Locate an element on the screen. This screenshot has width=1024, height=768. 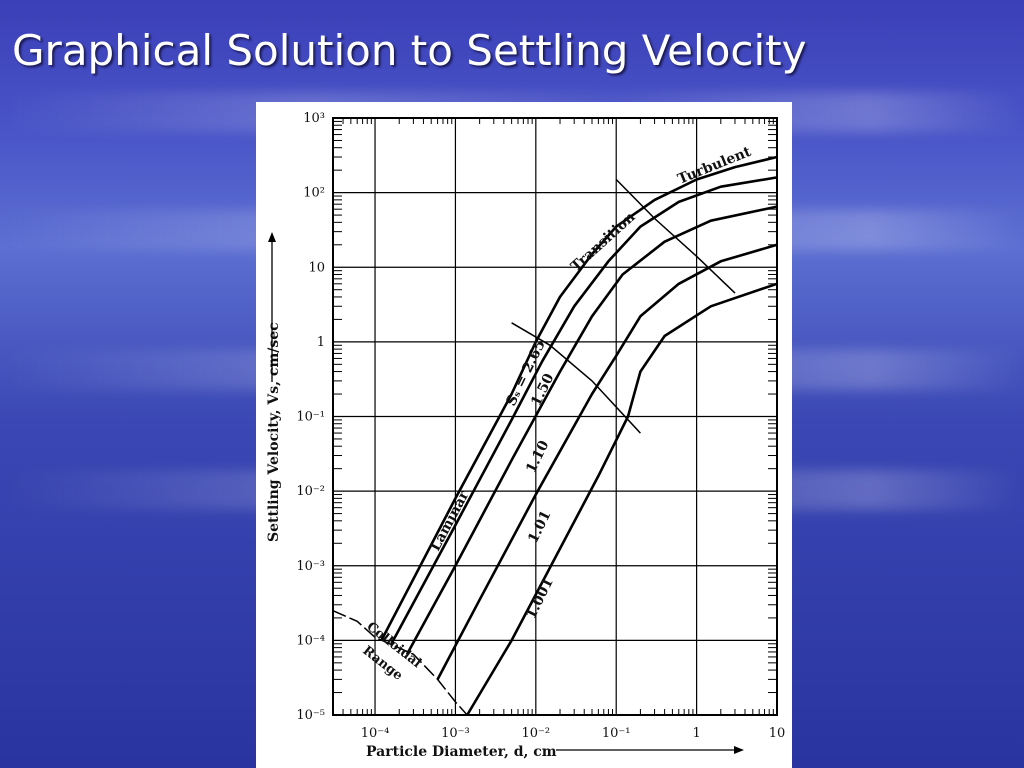
y-tick-label: 10⁻⁴ is located at coordinates (310, 640).